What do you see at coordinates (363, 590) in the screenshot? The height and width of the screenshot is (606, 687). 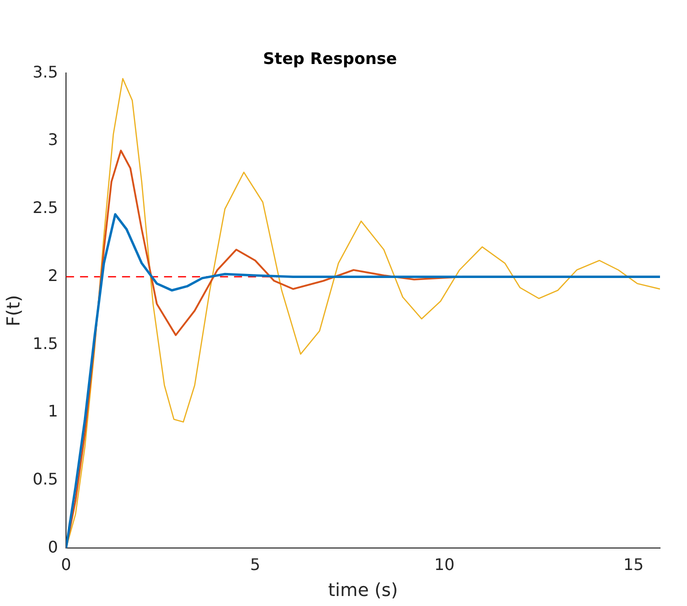 I see `x-axis-title: time (s)` at bounding box center [363, 590].